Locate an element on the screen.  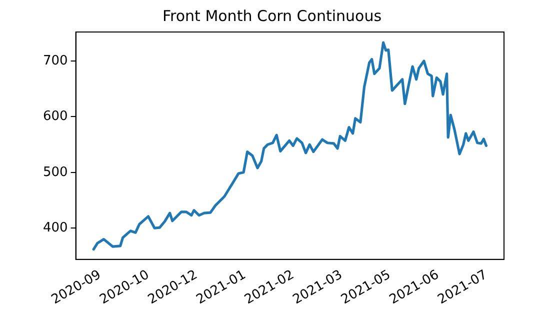
y-tick-label: 700 is located at coordinates (55, 60).